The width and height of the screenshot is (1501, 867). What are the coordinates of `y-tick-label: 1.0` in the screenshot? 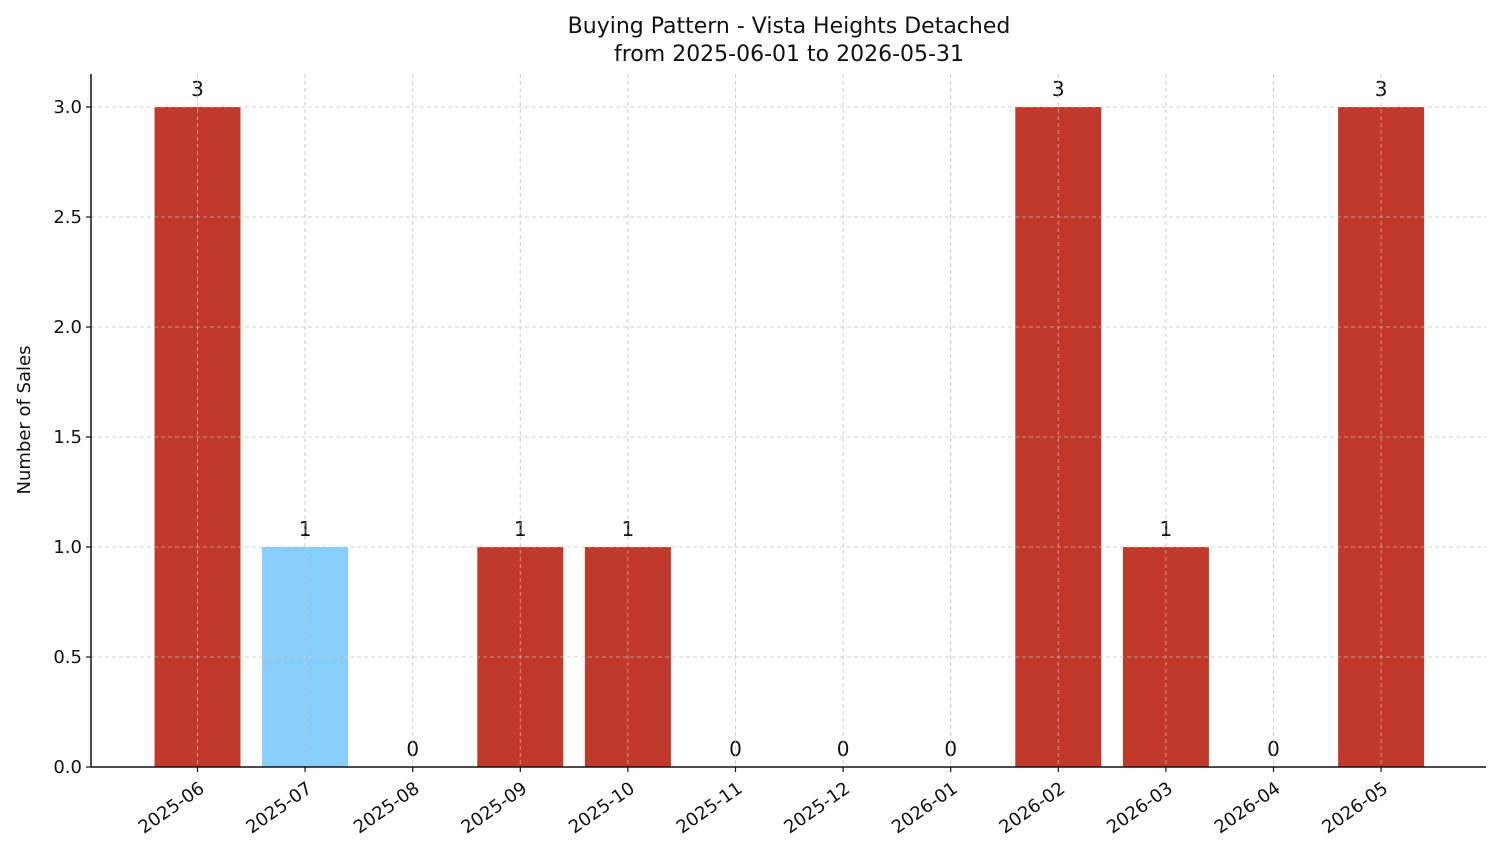 It's located at (67, 547).